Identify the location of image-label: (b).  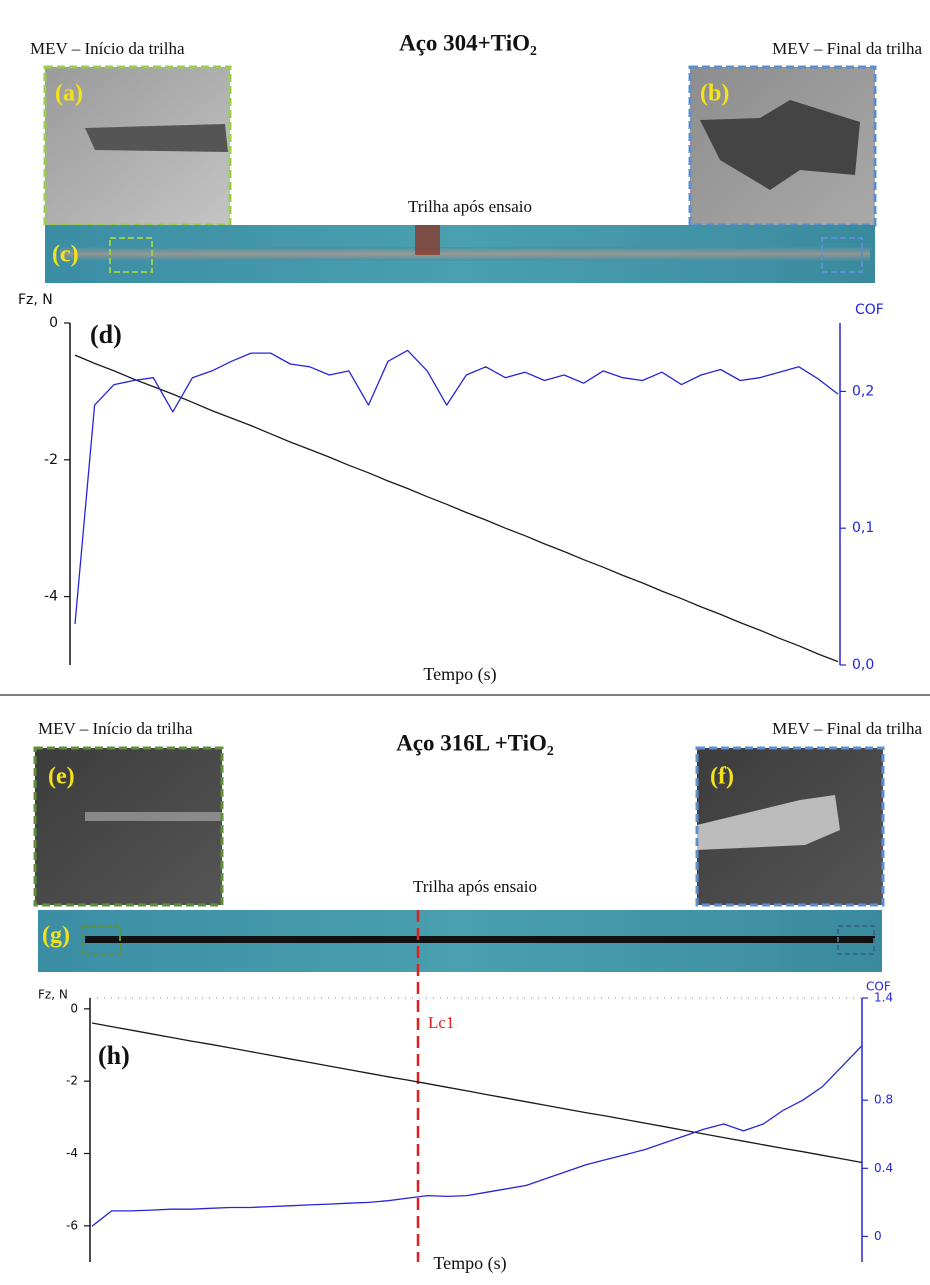
(714, 94).